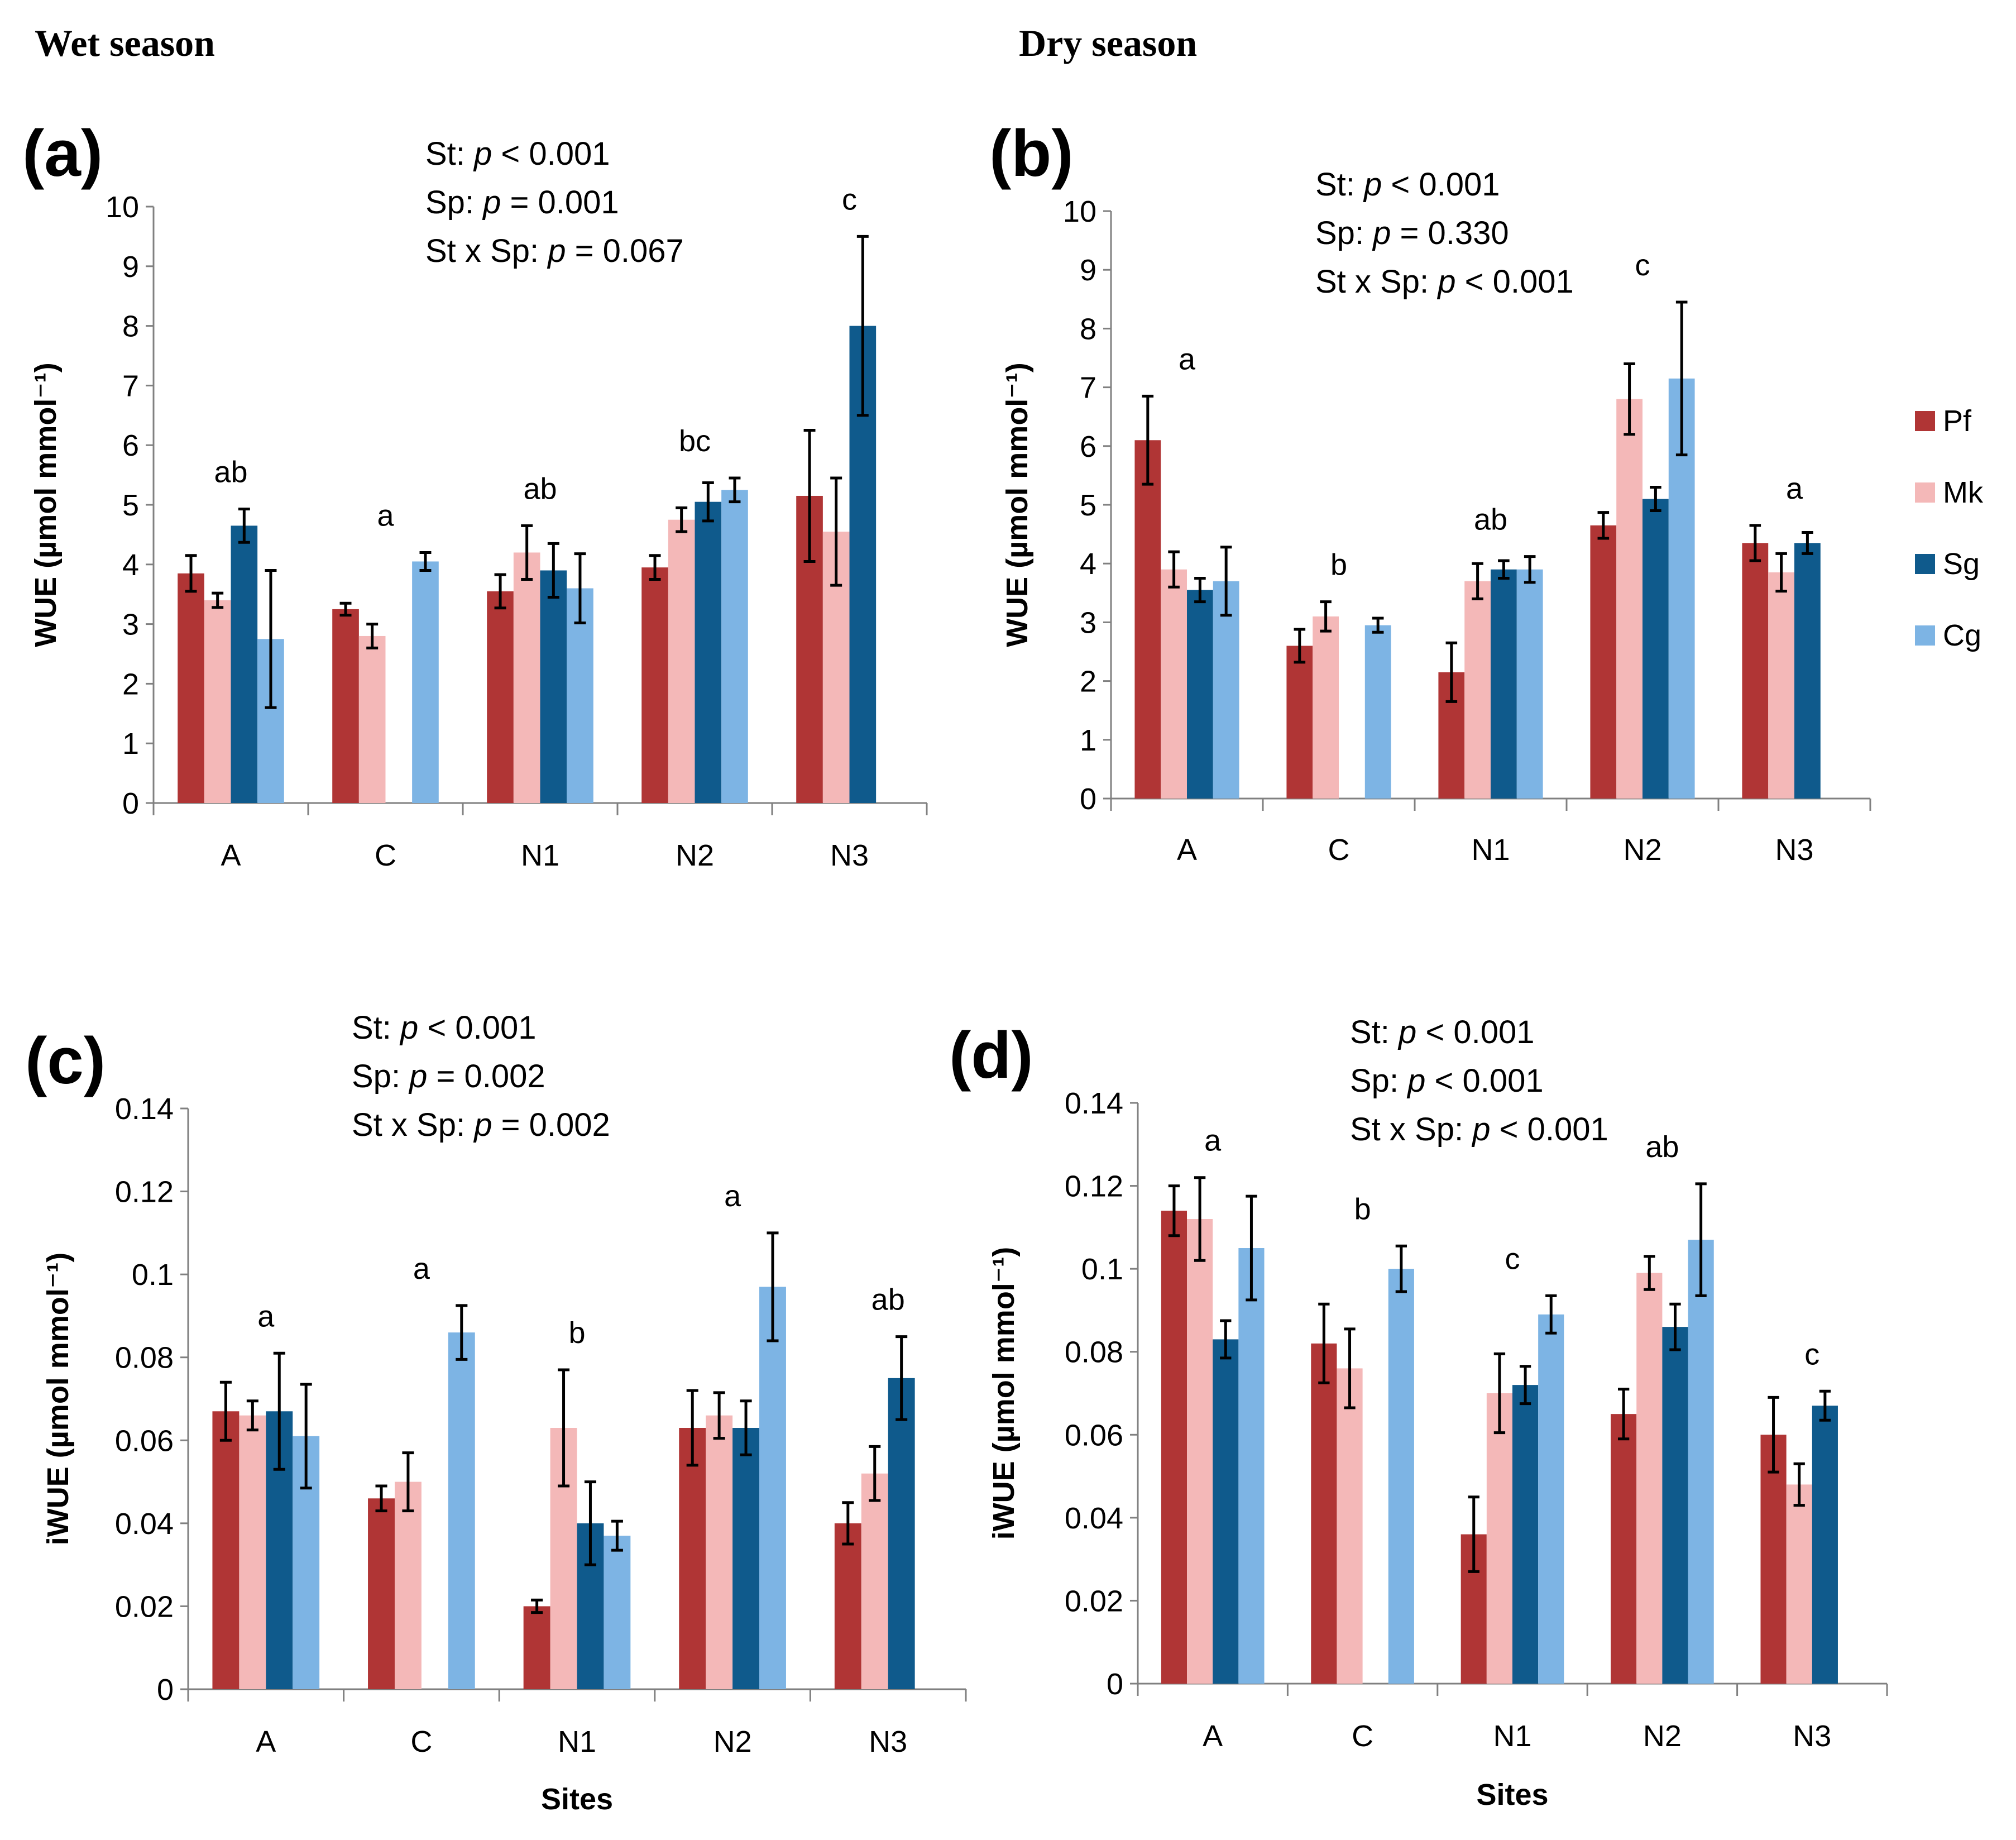 This screenshot has height=1840, width=2016. Describe the element at coordinates (991, 1055) in the screenshot. I see `panel-label-d: (d)` at that location.